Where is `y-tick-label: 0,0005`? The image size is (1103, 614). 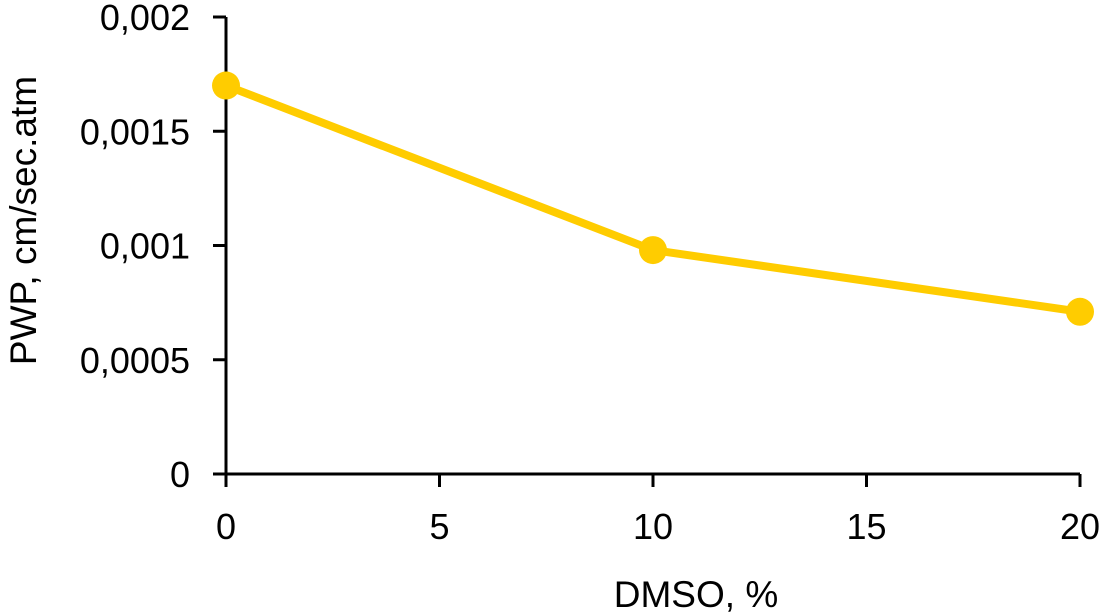
y-tick-label: 0,0005 is located at coordinates (135, 360).